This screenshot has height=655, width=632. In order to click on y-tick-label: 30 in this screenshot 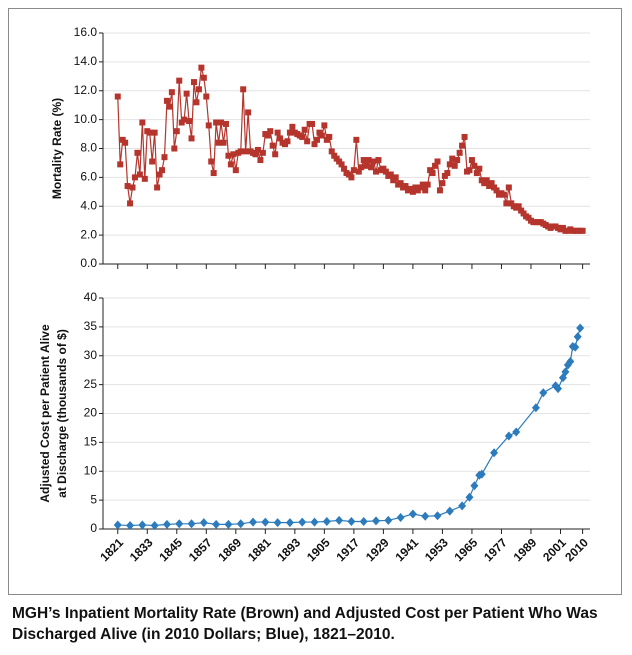, I will do `click(91, 355)`.